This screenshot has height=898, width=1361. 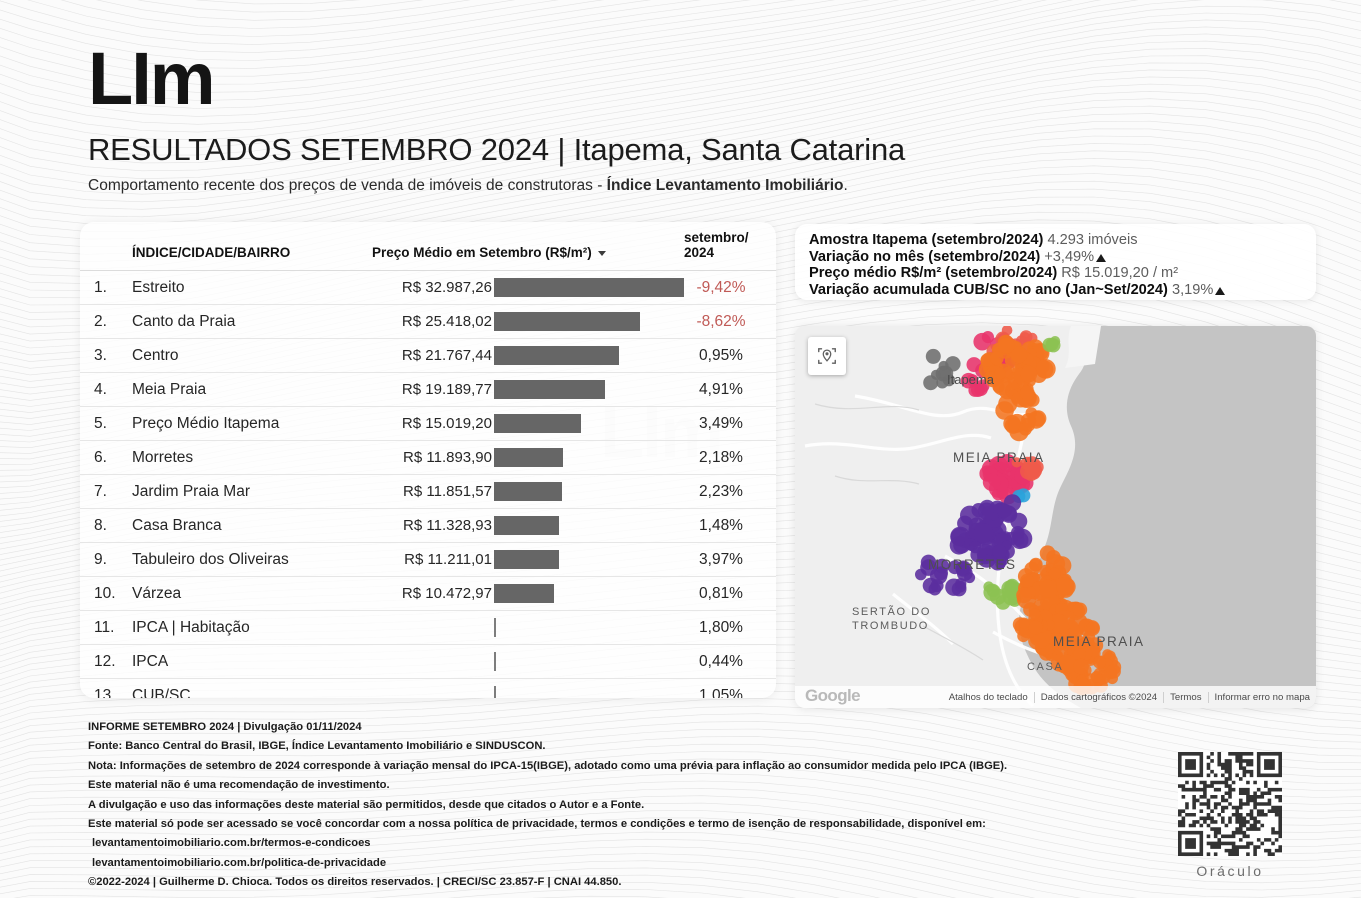 I want to click on table-row: 10. Várzea R$ 10.472,97 0,81%, so click(x=428, y=593).